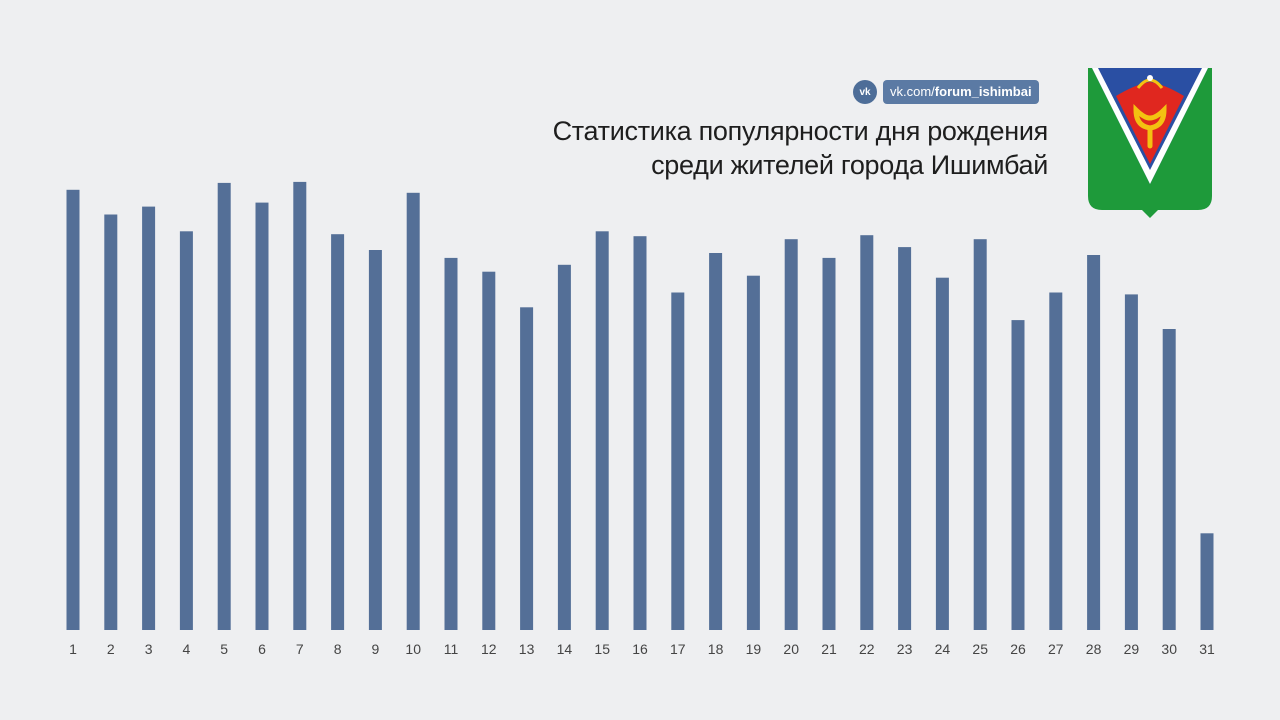 This screenshot has width=1280, height=720. Describe the element at coordinates (943, 649) in the screenshot. I see `x-tick-label: 24` at that location.